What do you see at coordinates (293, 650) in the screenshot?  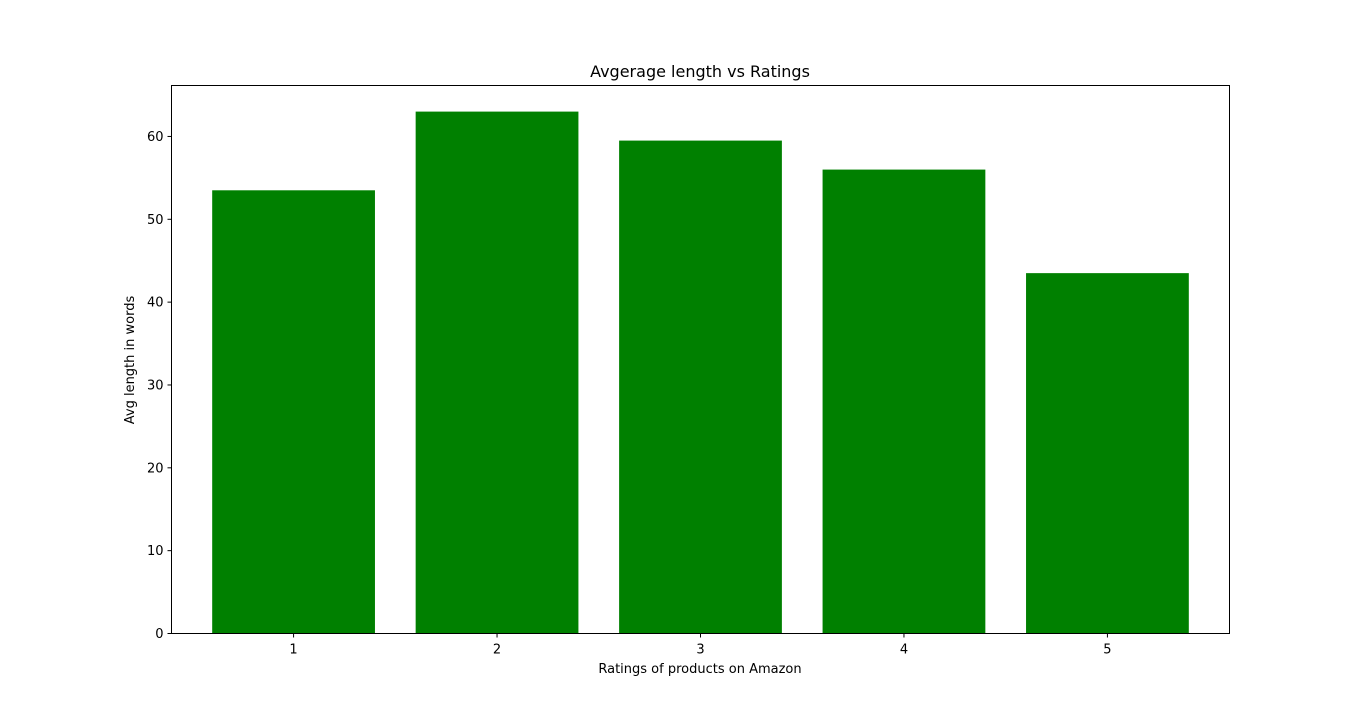 I see `x-tick-label-1: 1` at bounding box center [293, 650].